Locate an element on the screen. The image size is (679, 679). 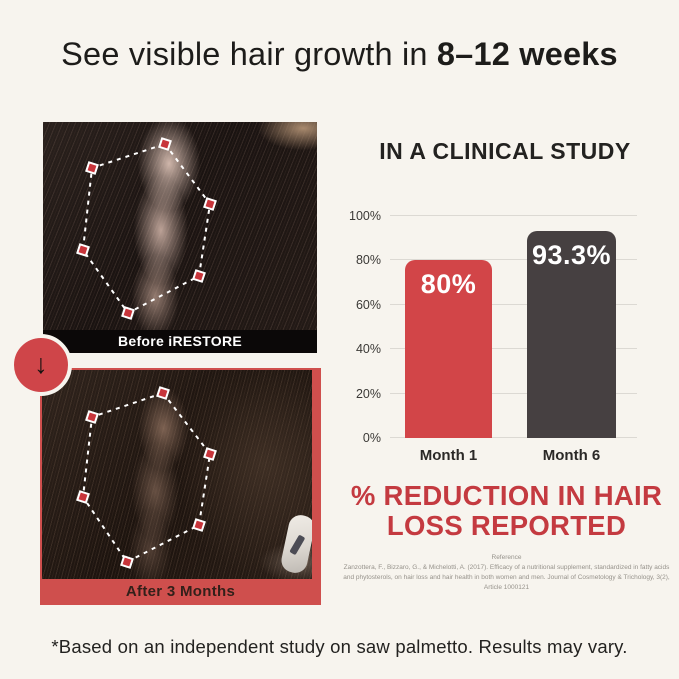
before-after-arrow-badge: ↓ is located at coordinates (41, 365).